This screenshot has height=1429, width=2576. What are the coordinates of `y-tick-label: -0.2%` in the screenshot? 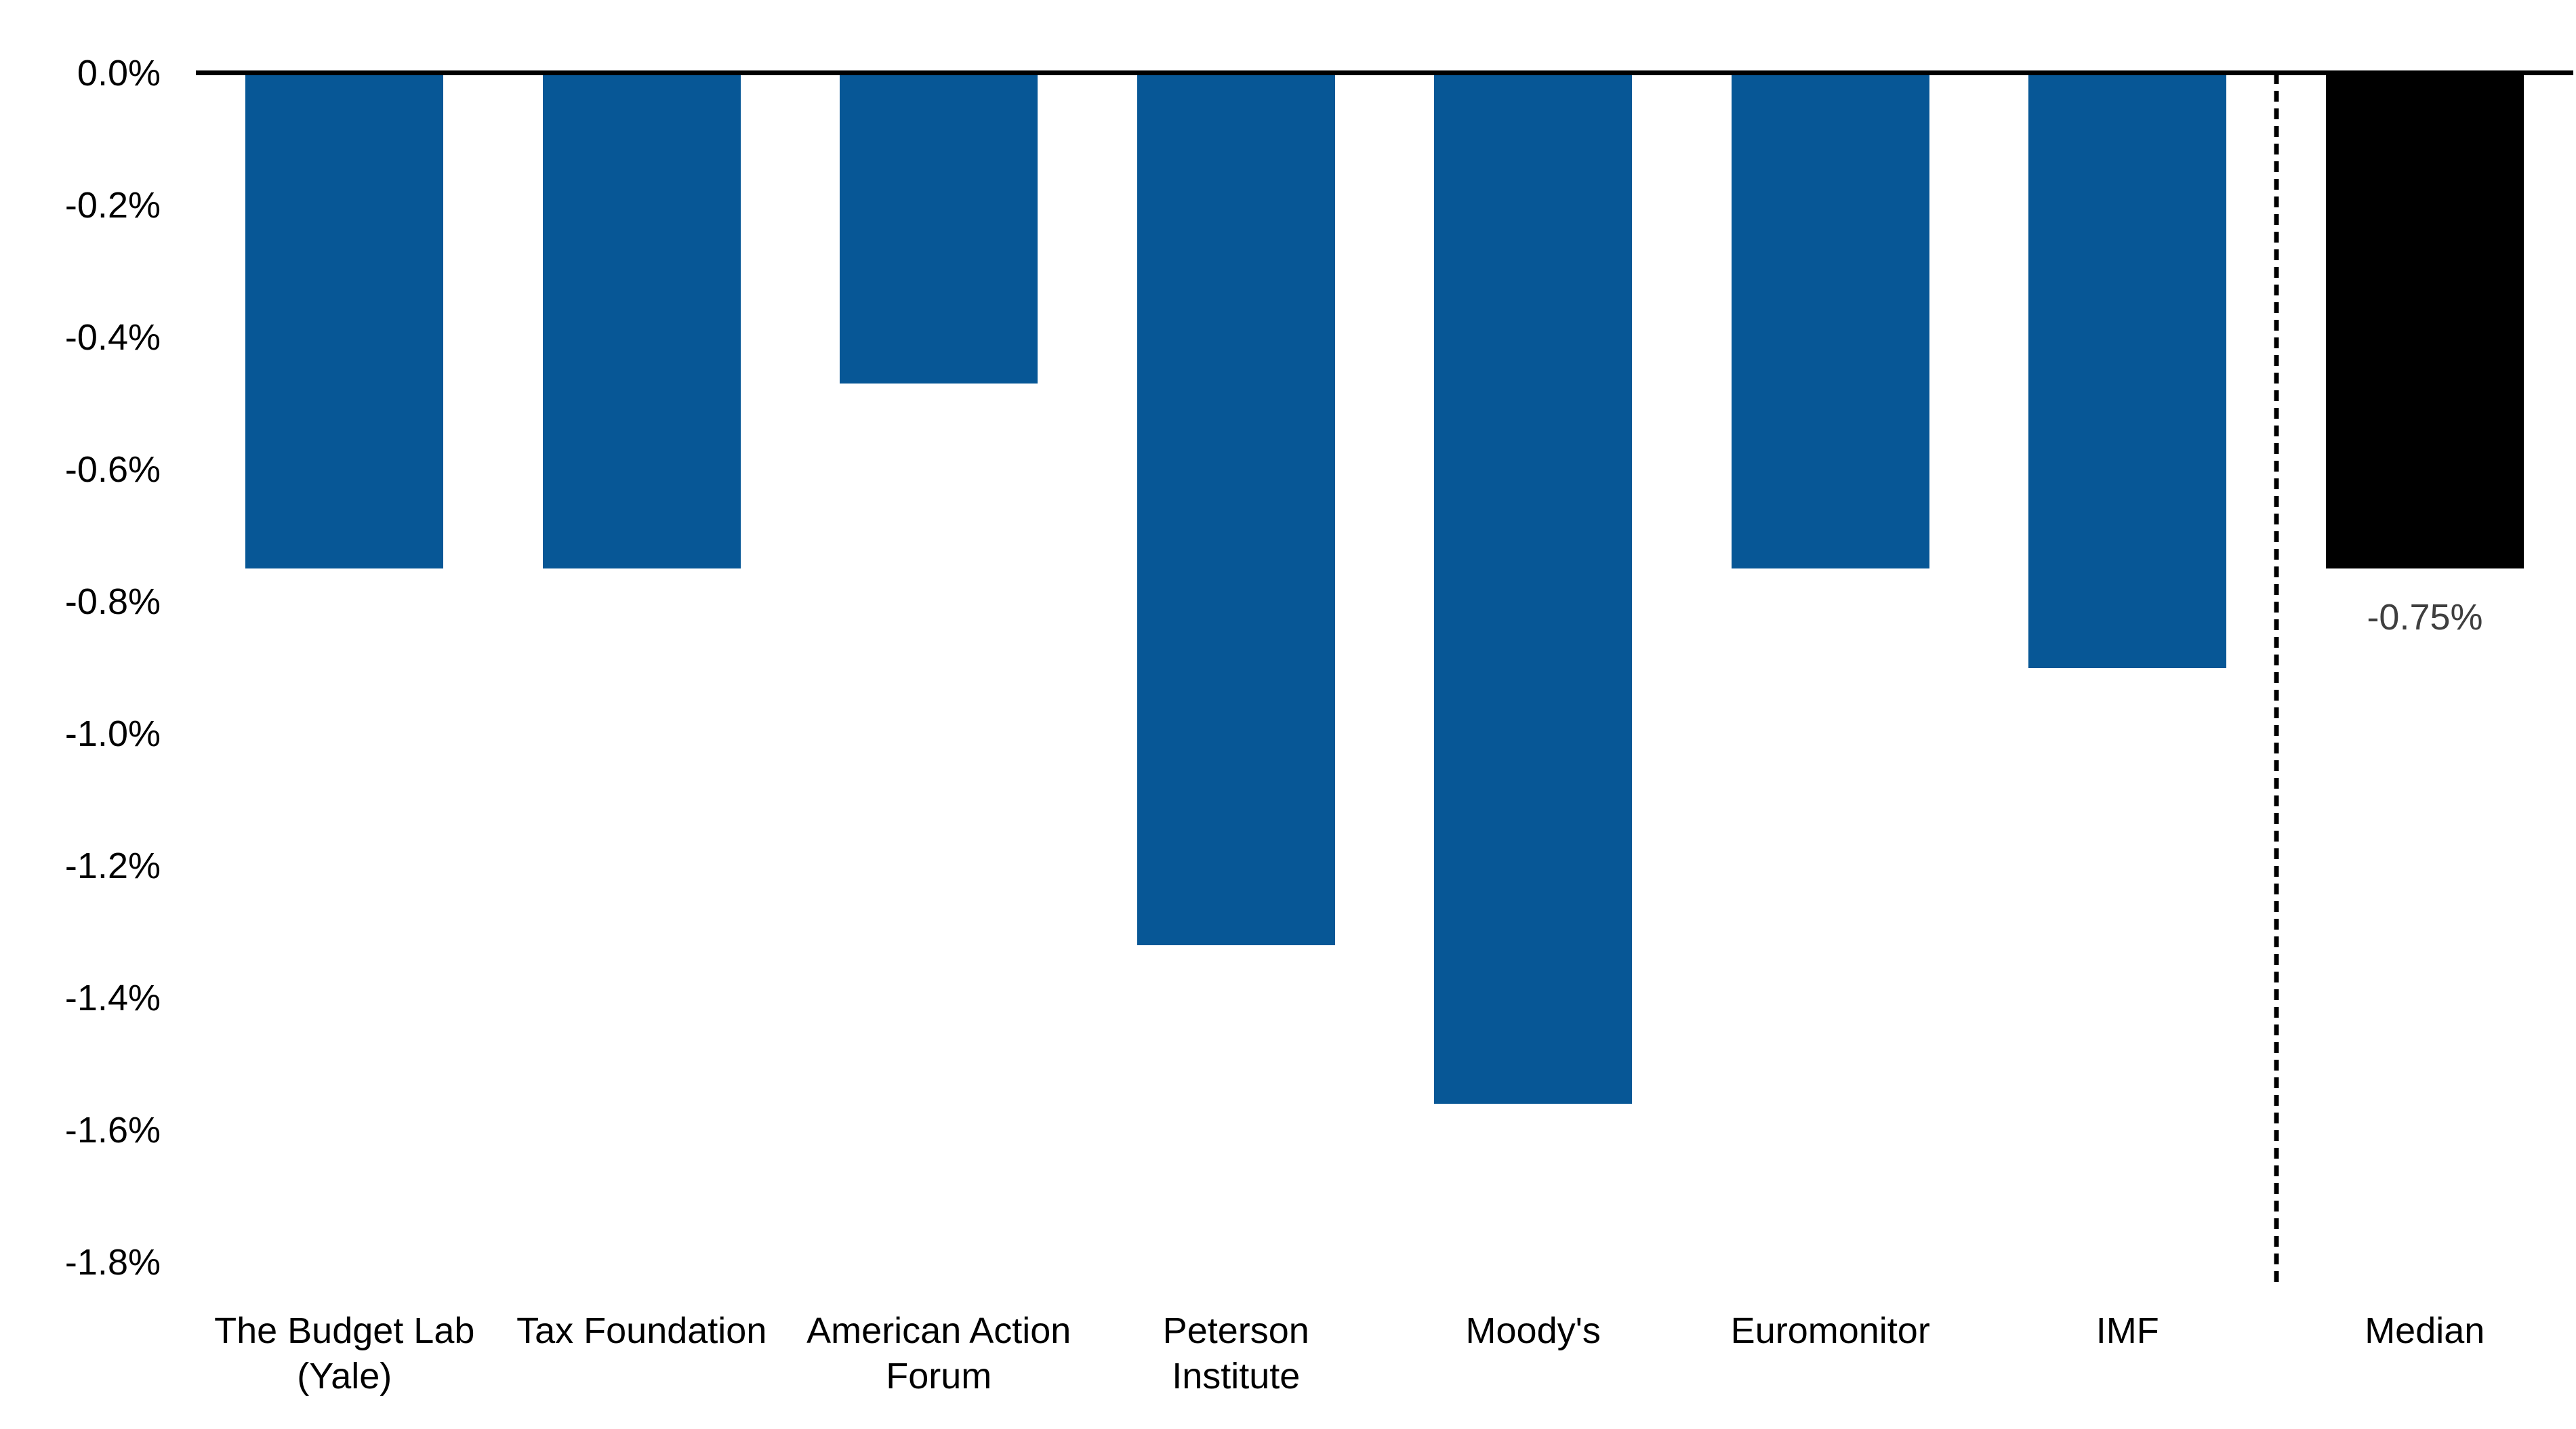 It's located at (113, 205).